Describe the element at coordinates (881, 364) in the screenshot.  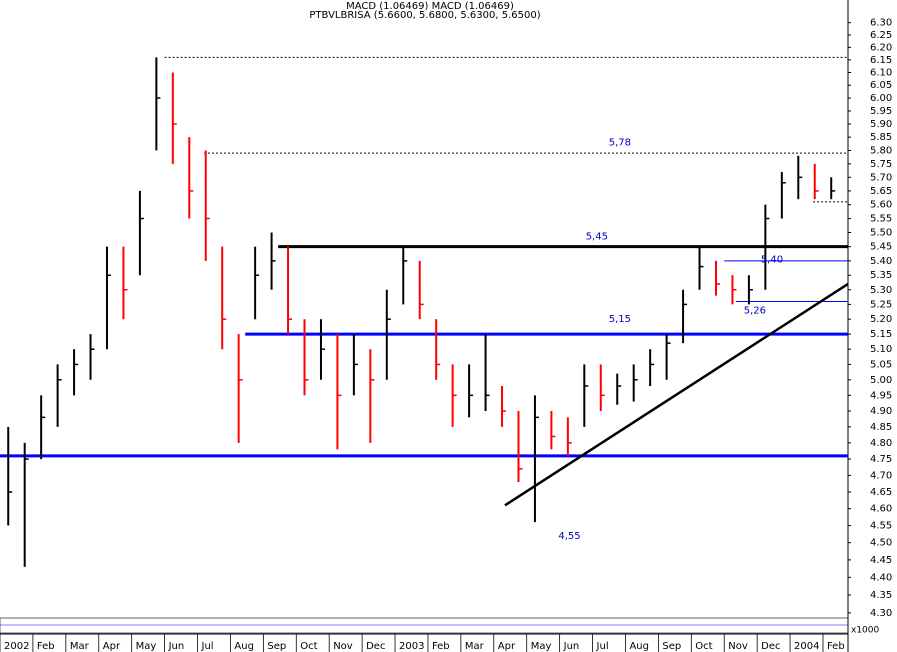
I see `y-tick-label: 5.05` at that location.